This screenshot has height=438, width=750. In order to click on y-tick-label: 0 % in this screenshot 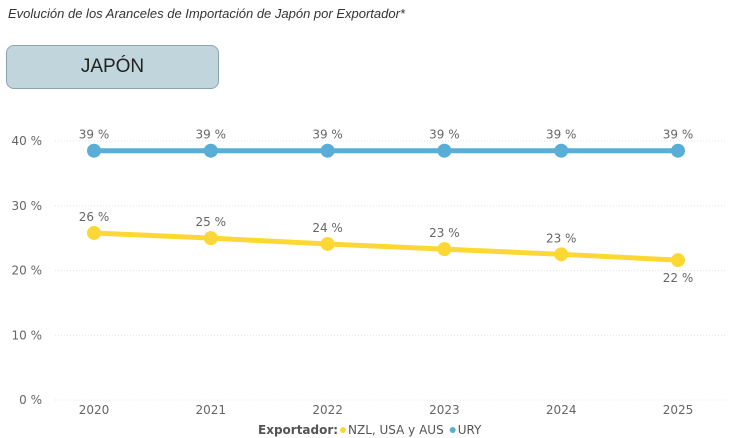, I will do `click(30, 400)`.